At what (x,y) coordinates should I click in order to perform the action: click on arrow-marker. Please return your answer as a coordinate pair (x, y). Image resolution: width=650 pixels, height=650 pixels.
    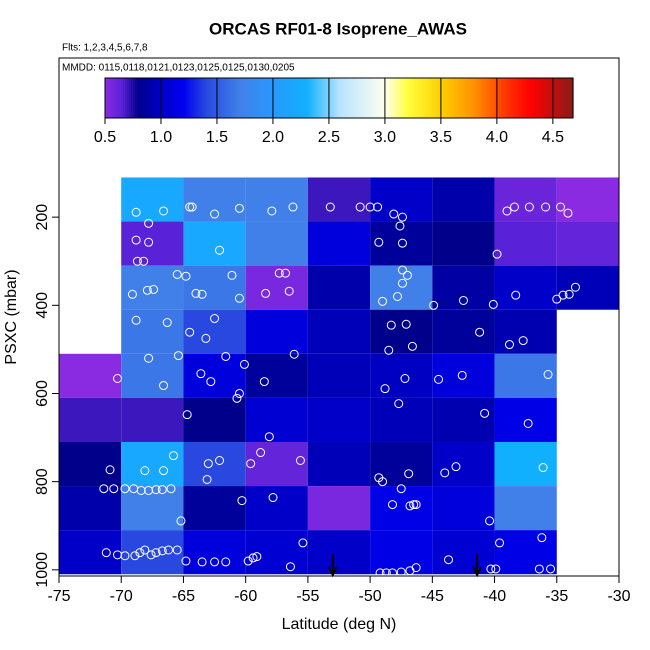
    Looking at the image, I should click on (332, 566).